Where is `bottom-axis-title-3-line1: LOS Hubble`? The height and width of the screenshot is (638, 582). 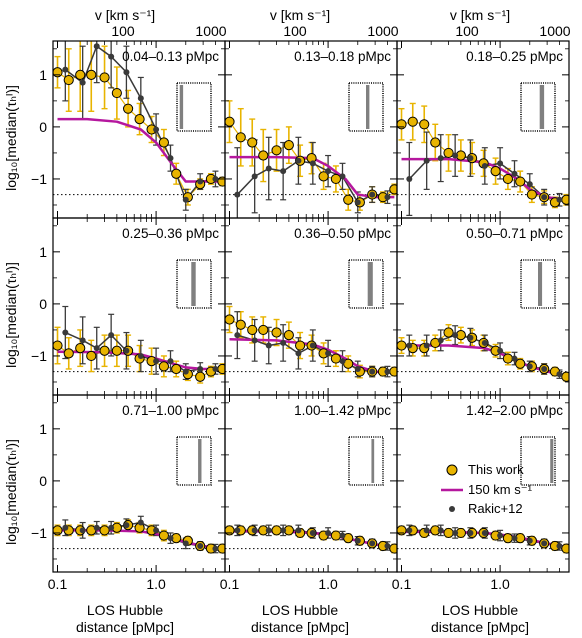
bottom-axis-title-3-line1: LOS Hubble is located at coordinates (480, 610).